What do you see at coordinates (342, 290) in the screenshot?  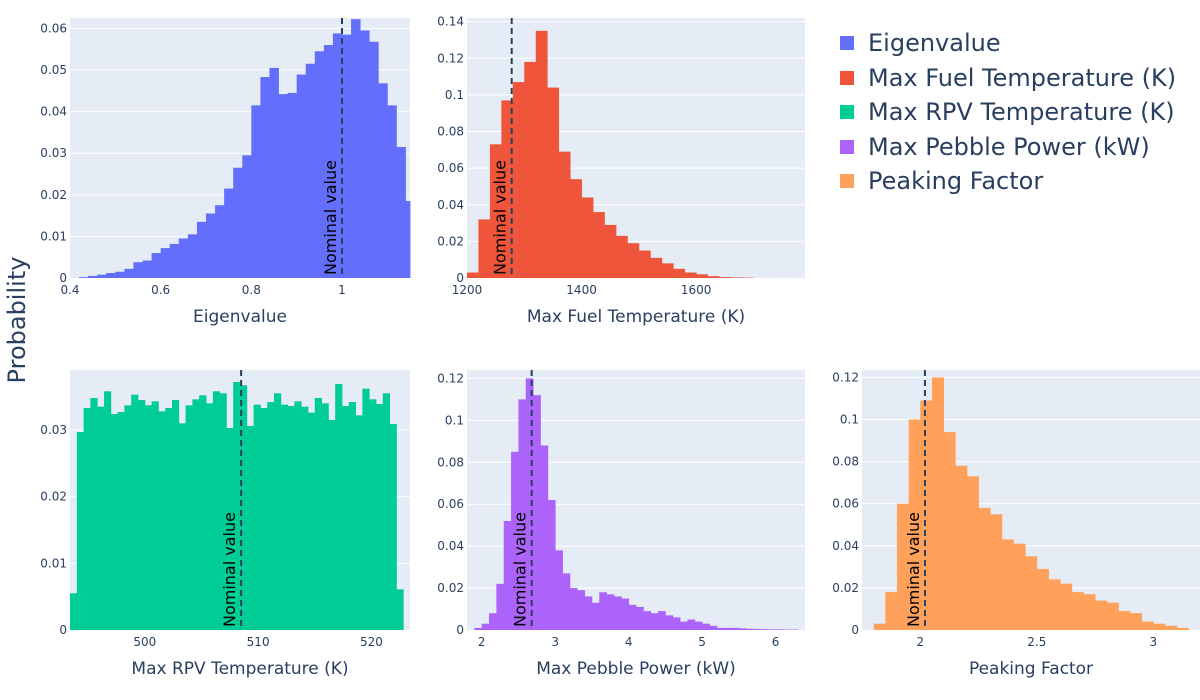 I see `x-tick-label: 1` at bounding box center [342, 290].